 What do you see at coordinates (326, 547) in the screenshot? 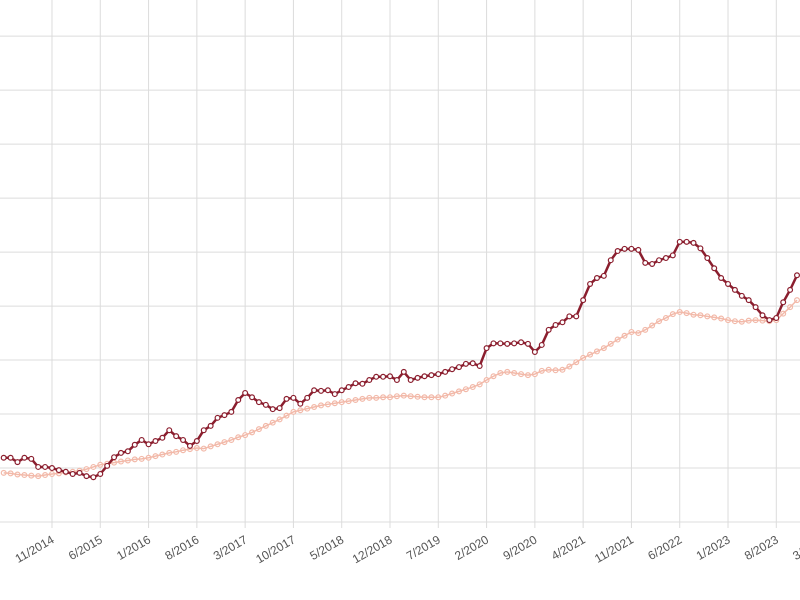
I see `x-tick-label: 5/2018` at bounding box center [326, 547].